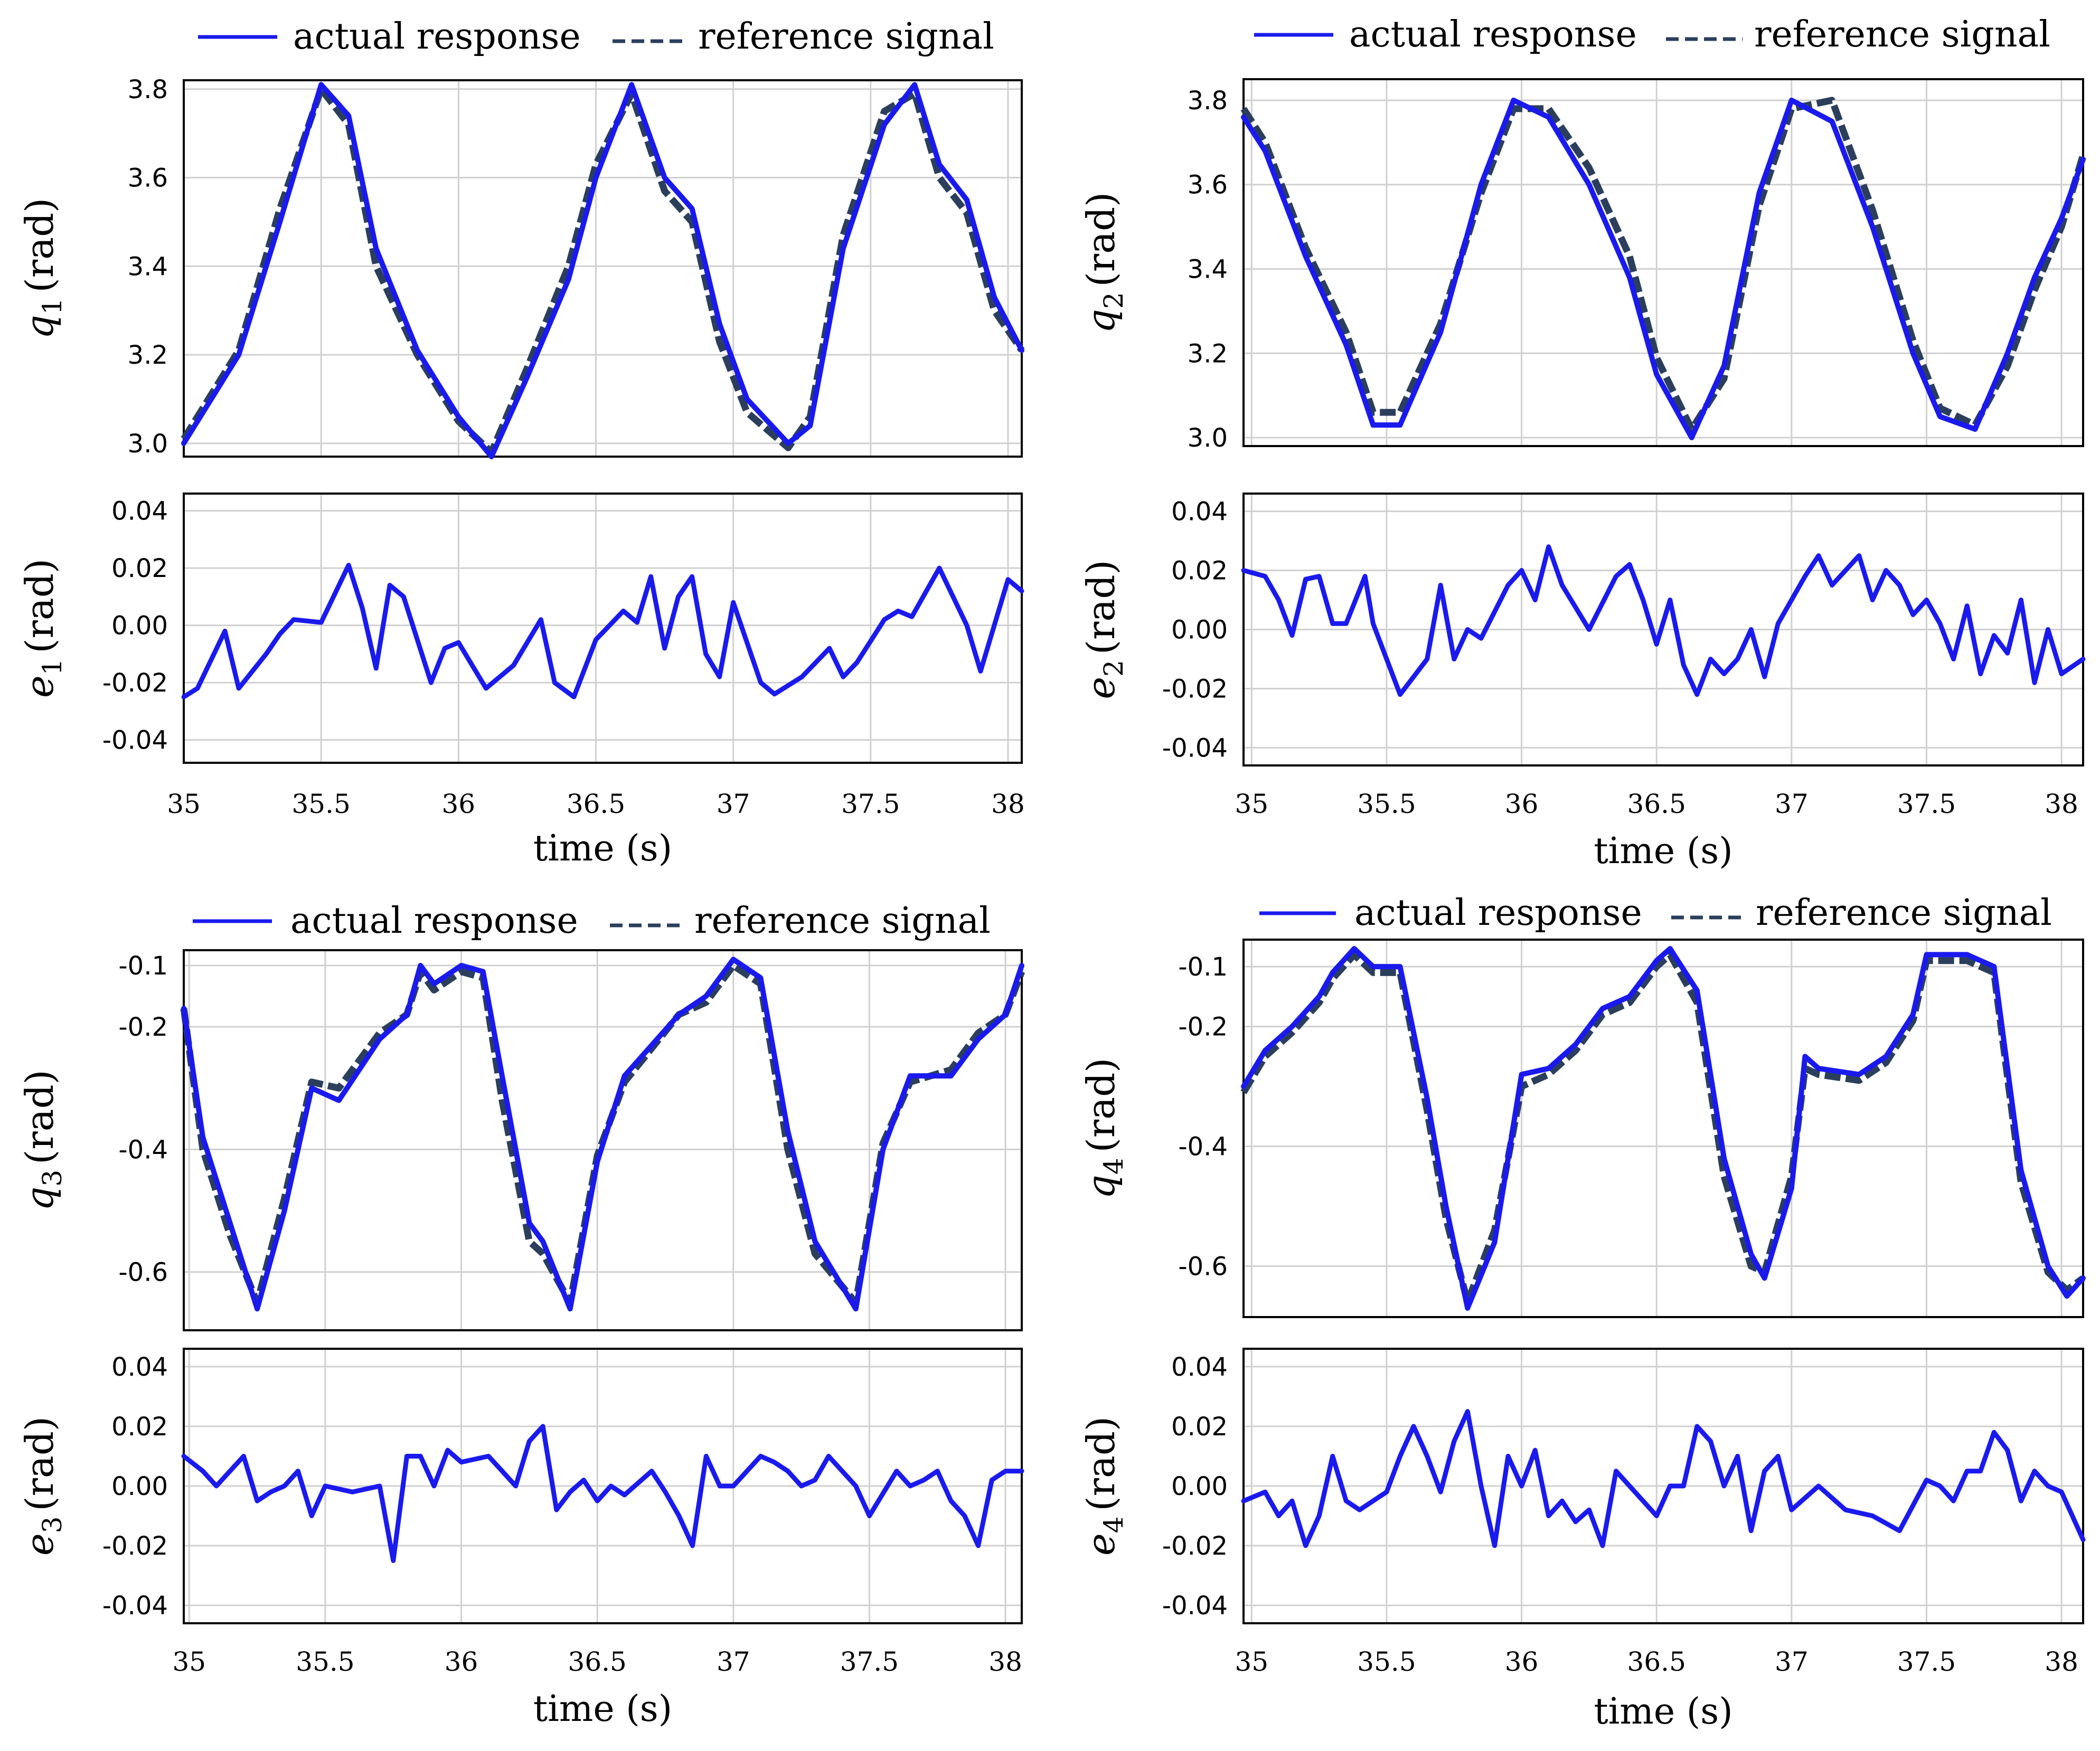 The height and width of the screenshot is (1751, 2100). What do you see at coordinates (1522, 1661) in the screenshot?
I see `panel4-xtick-label: 36` at bounding box center [1522, 1661].